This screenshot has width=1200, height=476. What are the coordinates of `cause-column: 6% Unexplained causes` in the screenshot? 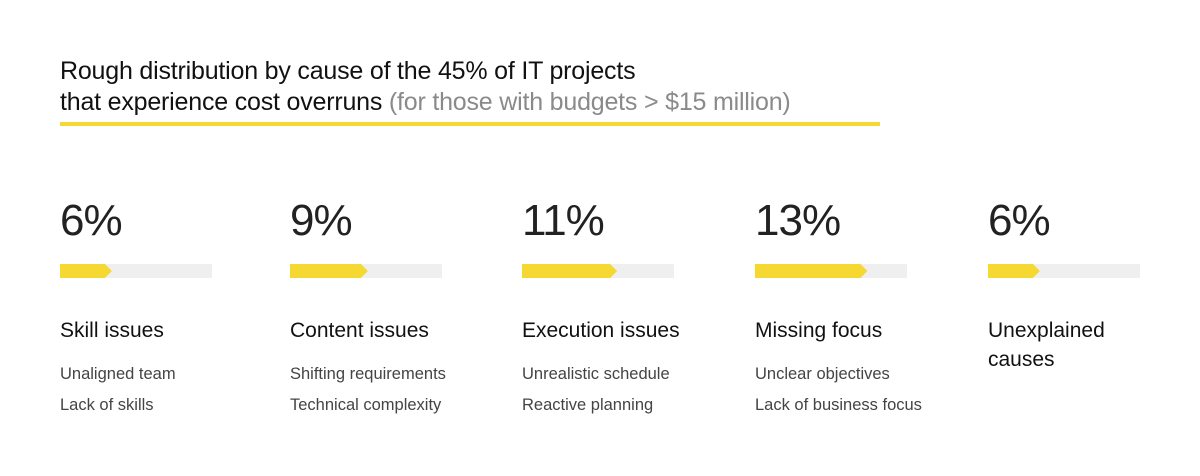 It's located at (1088, 292).